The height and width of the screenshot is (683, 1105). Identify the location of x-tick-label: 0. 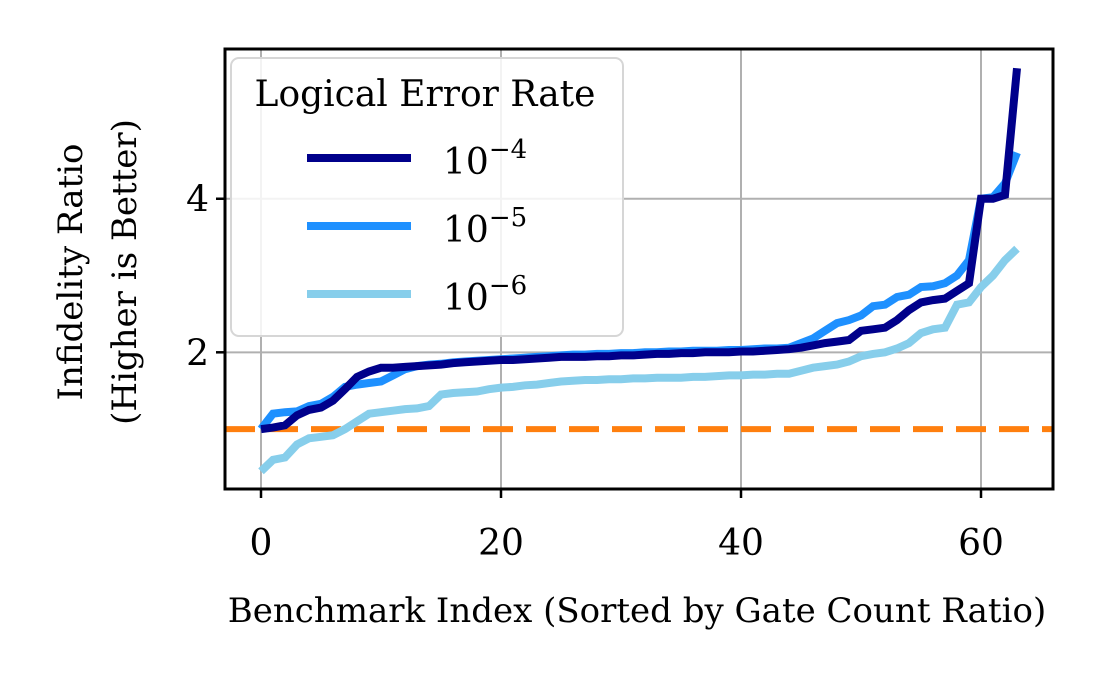
(261, 543).